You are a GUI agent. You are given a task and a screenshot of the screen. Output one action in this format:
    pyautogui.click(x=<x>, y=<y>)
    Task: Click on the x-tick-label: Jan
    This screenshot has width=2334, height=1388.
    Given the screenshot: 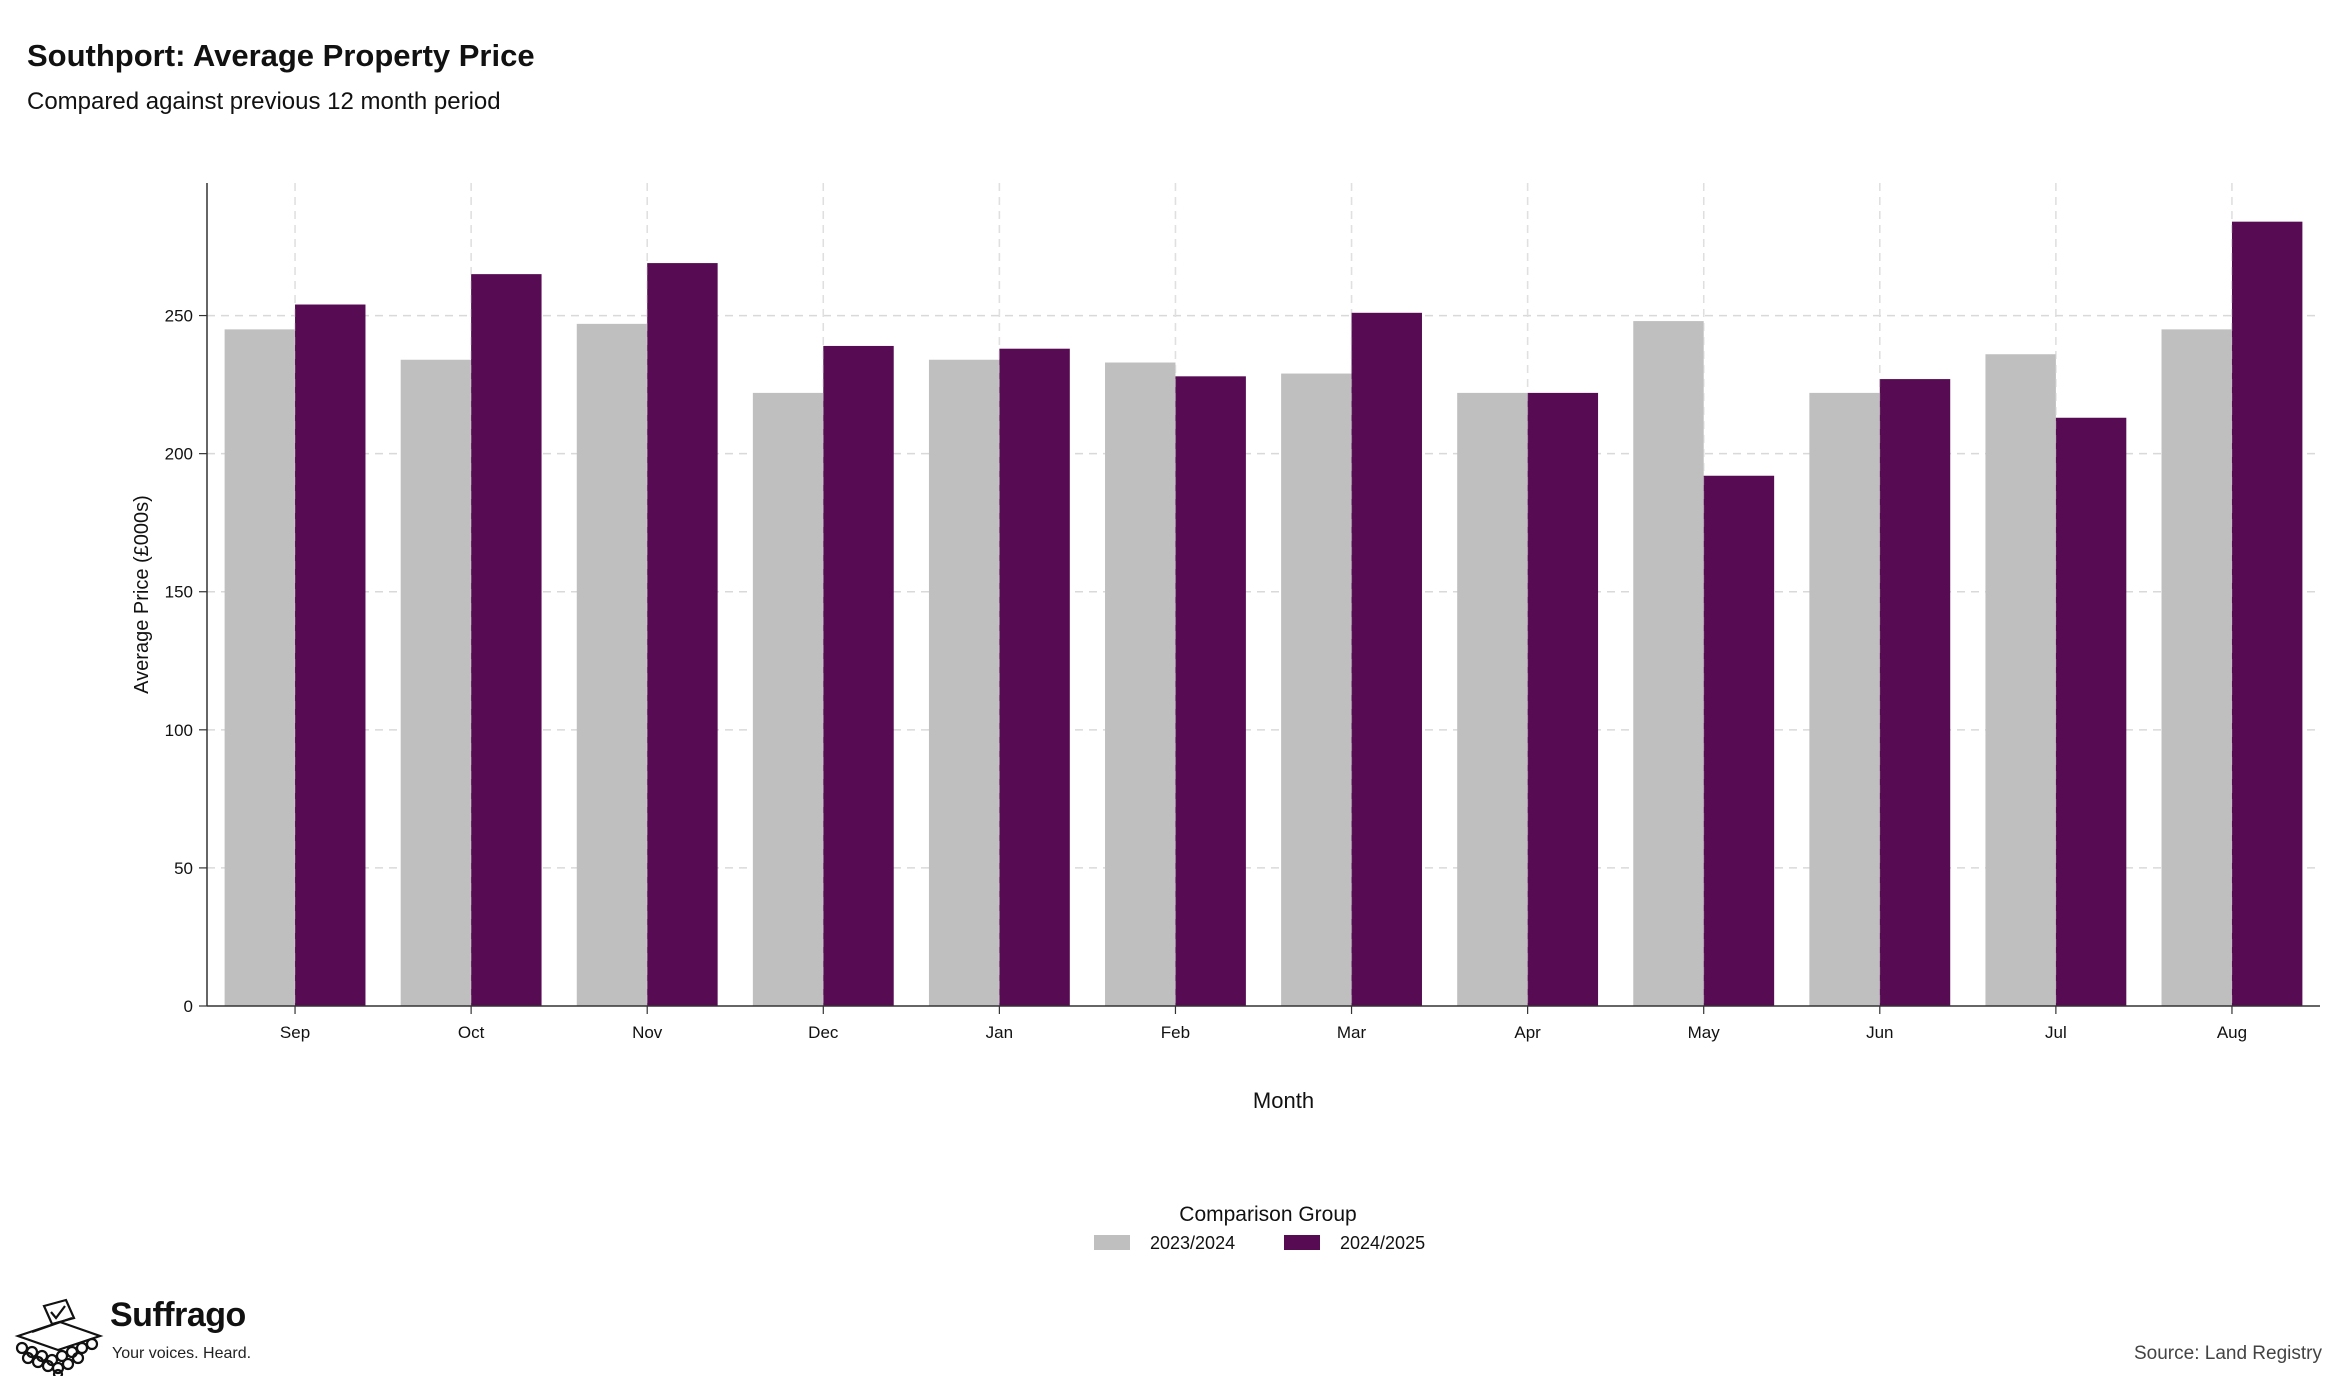 What is the action you would take?
    pyautogui.click(x=999, y=1032)
    